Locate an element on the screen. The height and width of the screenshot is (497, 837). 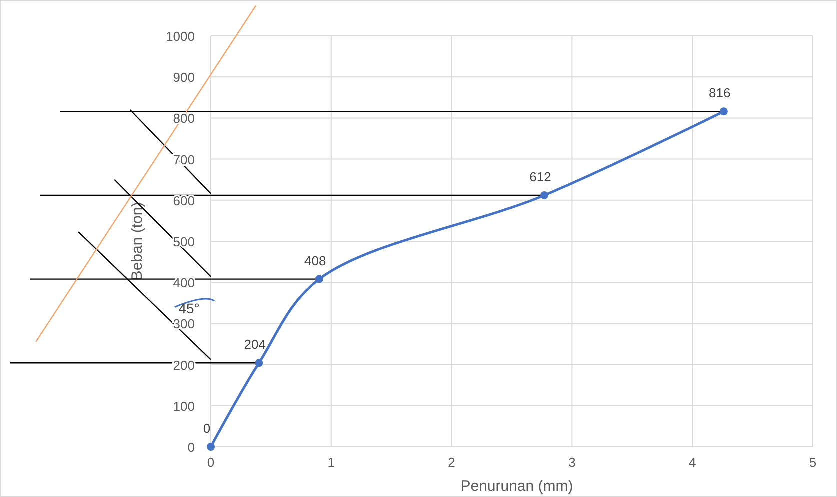
y-axis-title: Beban (ton) is located at coordinates (137, 241).